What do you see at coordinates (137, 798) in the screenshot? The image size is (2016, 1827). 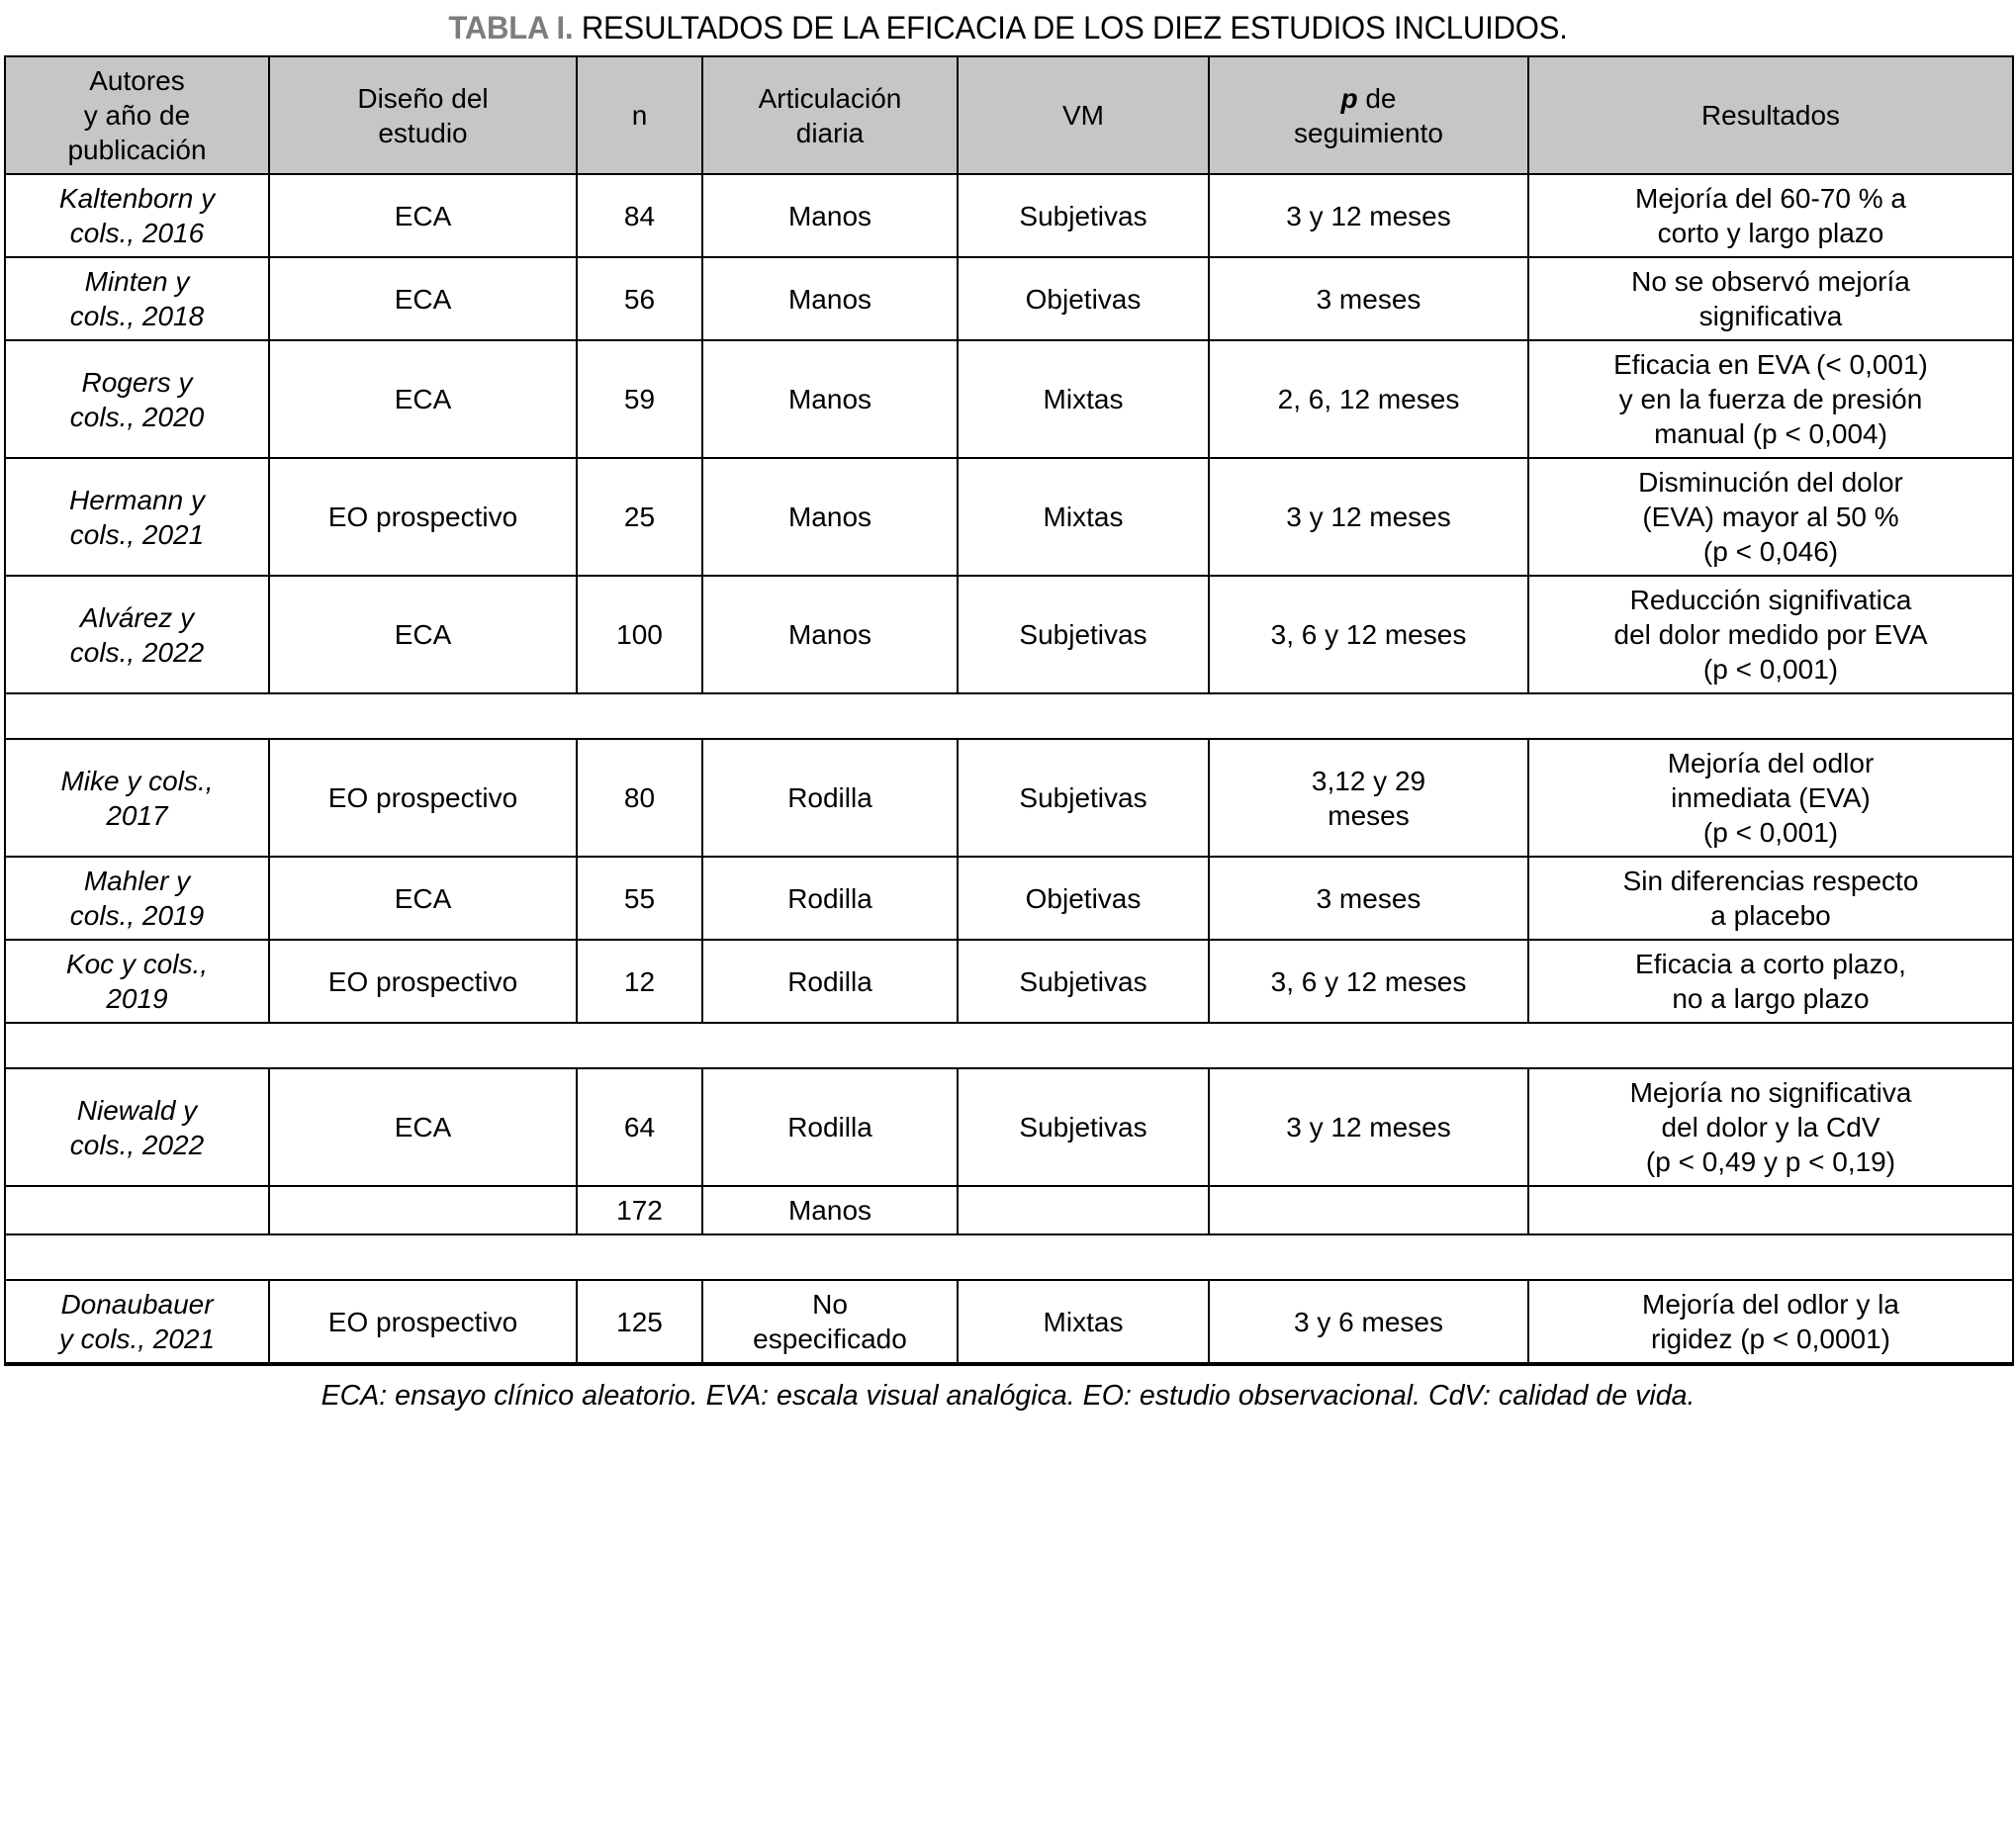 I see `cell-author: Mike y cols., 2017` at bounding box center [137, 798].